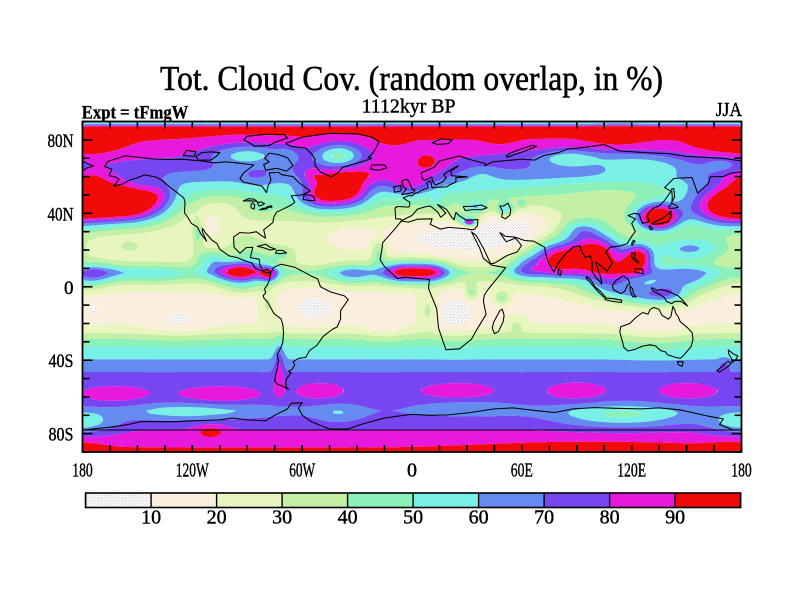  Describe the element at coordinates (348, 518) in the screenshot. I see `svg-text: 40` at that location.